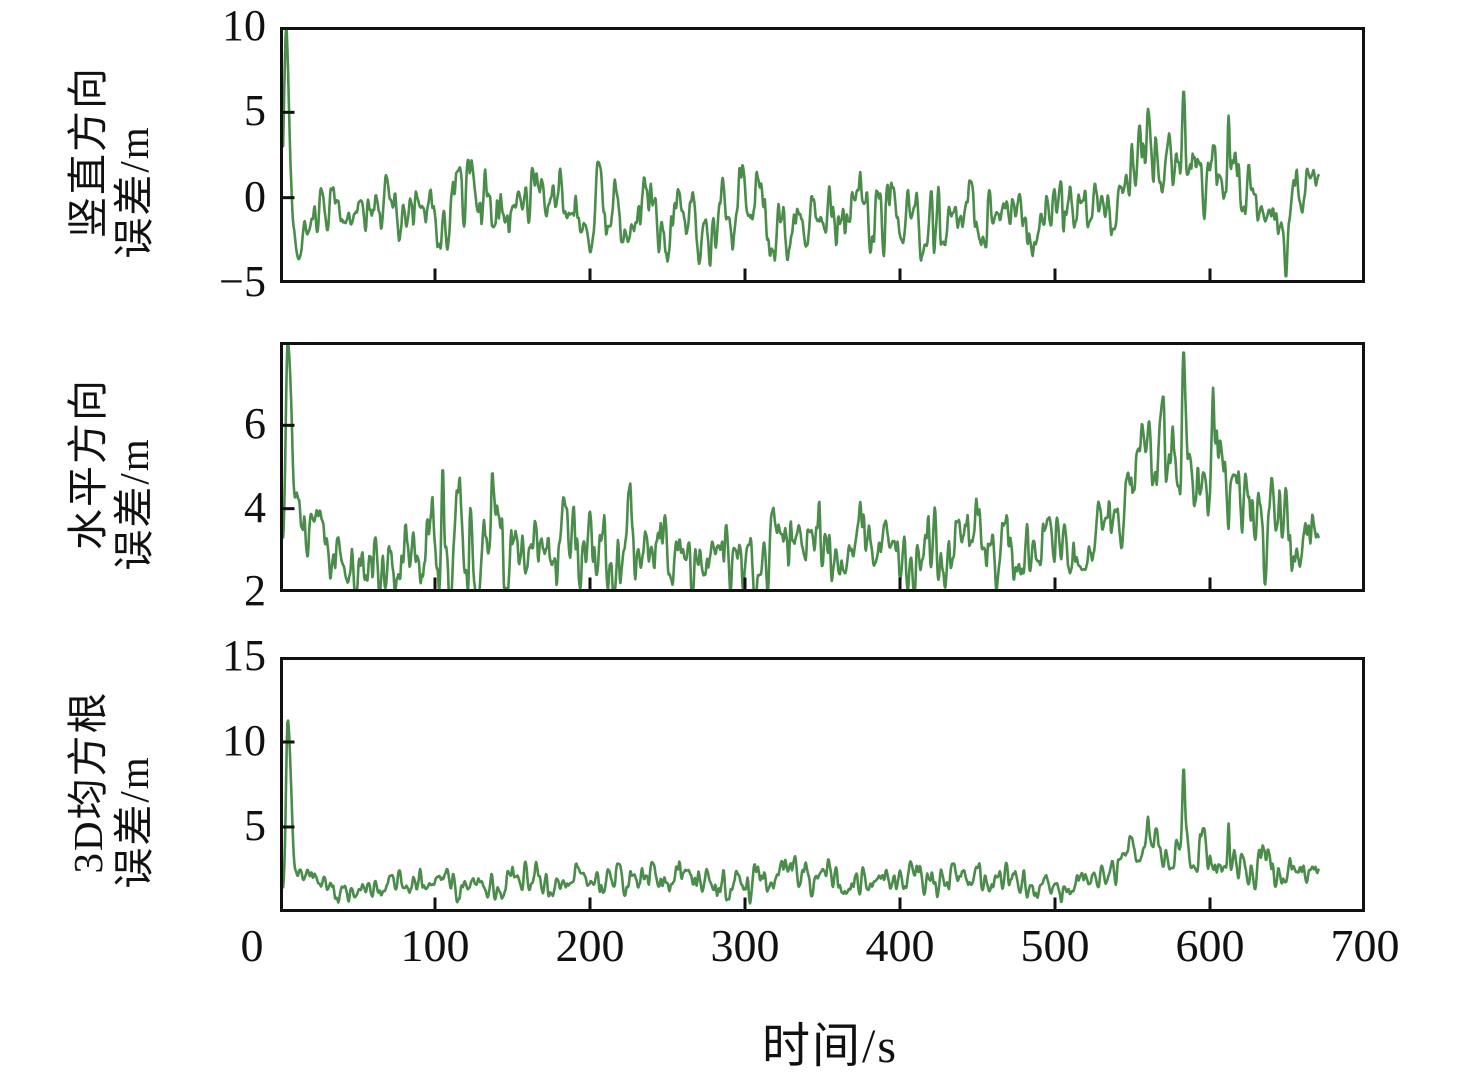  Describe the element at coordinates (255, 196) in the screenshot. I see `y-tick-label-vertical-error: 0` at that location.